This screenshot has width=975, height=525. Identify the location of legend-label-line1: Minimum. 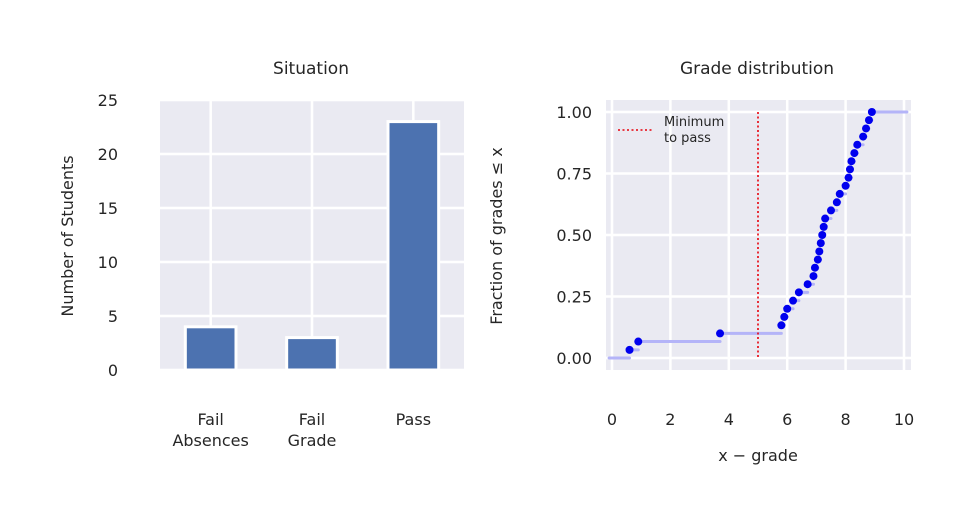
(694, 122).